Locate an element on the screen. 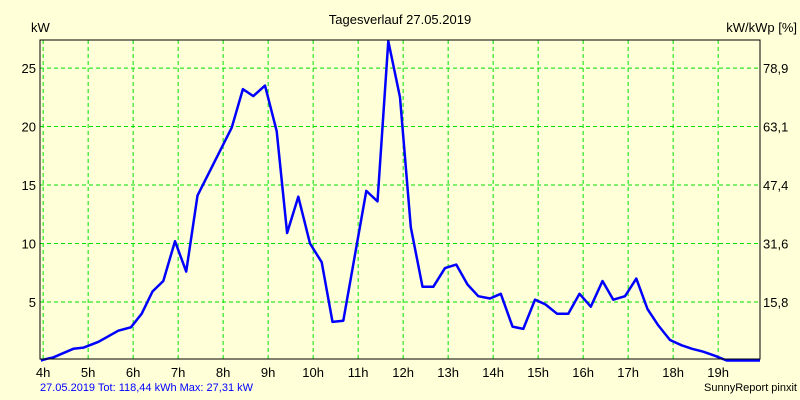 Image resolution: width=800 pixels, height=400 pixels. credit-text: SunnyReport pinxit is located at coordinates (750, 388).